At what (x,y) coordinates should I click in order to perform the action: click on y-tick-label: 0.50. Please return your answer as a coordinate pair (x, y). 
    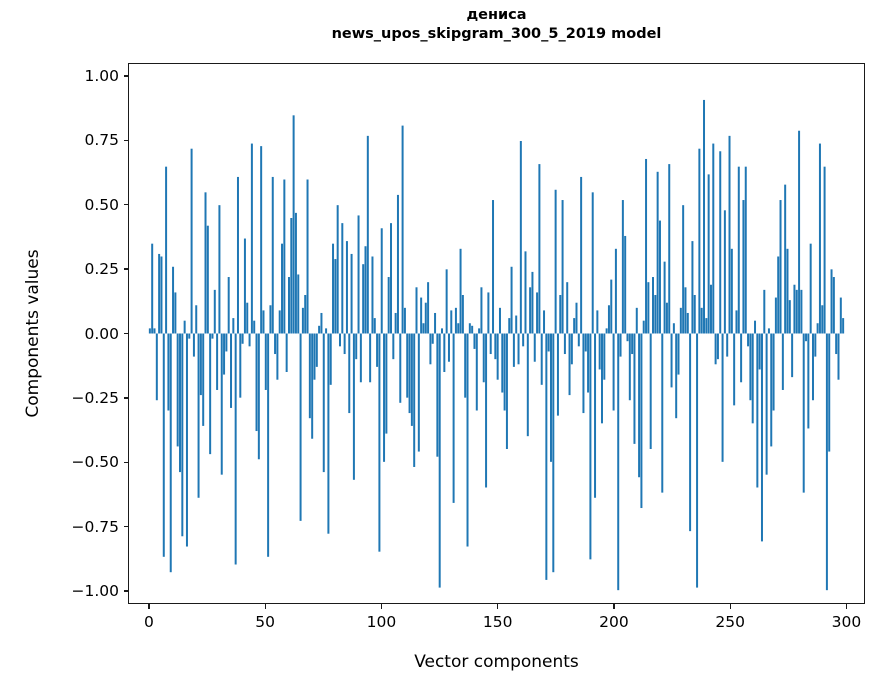
    Looking at the image, I should click on (101, 204).